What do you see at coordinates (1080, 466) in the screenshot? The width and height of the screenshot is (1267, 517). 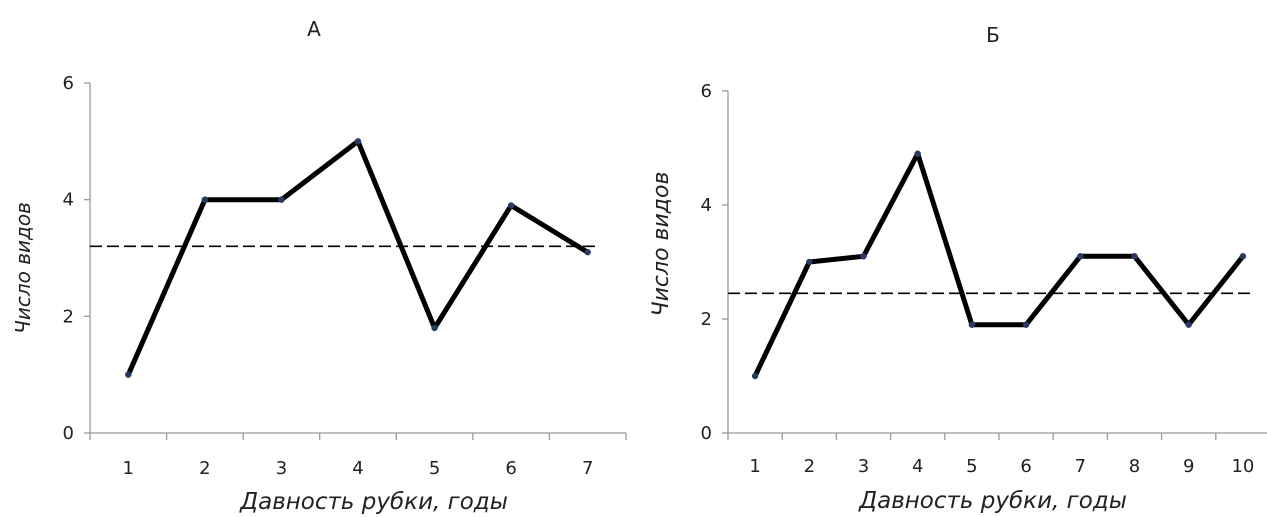 I see `chart-b-x-tick-label: 7` at bounding box center [1080, 466].